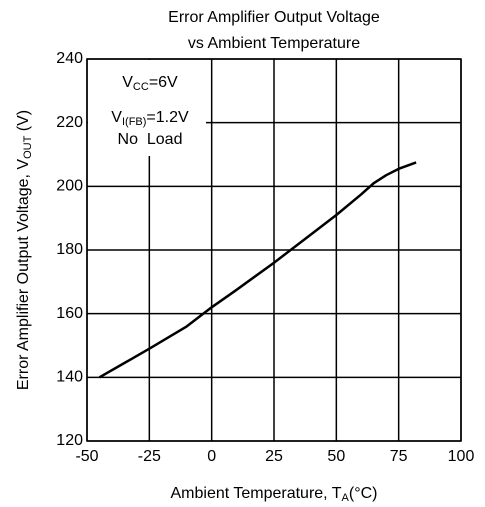 This screenshot has height=507, width=485. What do you see at coordinates (69, 249) in the screenshot?
I see `y-tick-label: 180` at bounding box center [69, 249].